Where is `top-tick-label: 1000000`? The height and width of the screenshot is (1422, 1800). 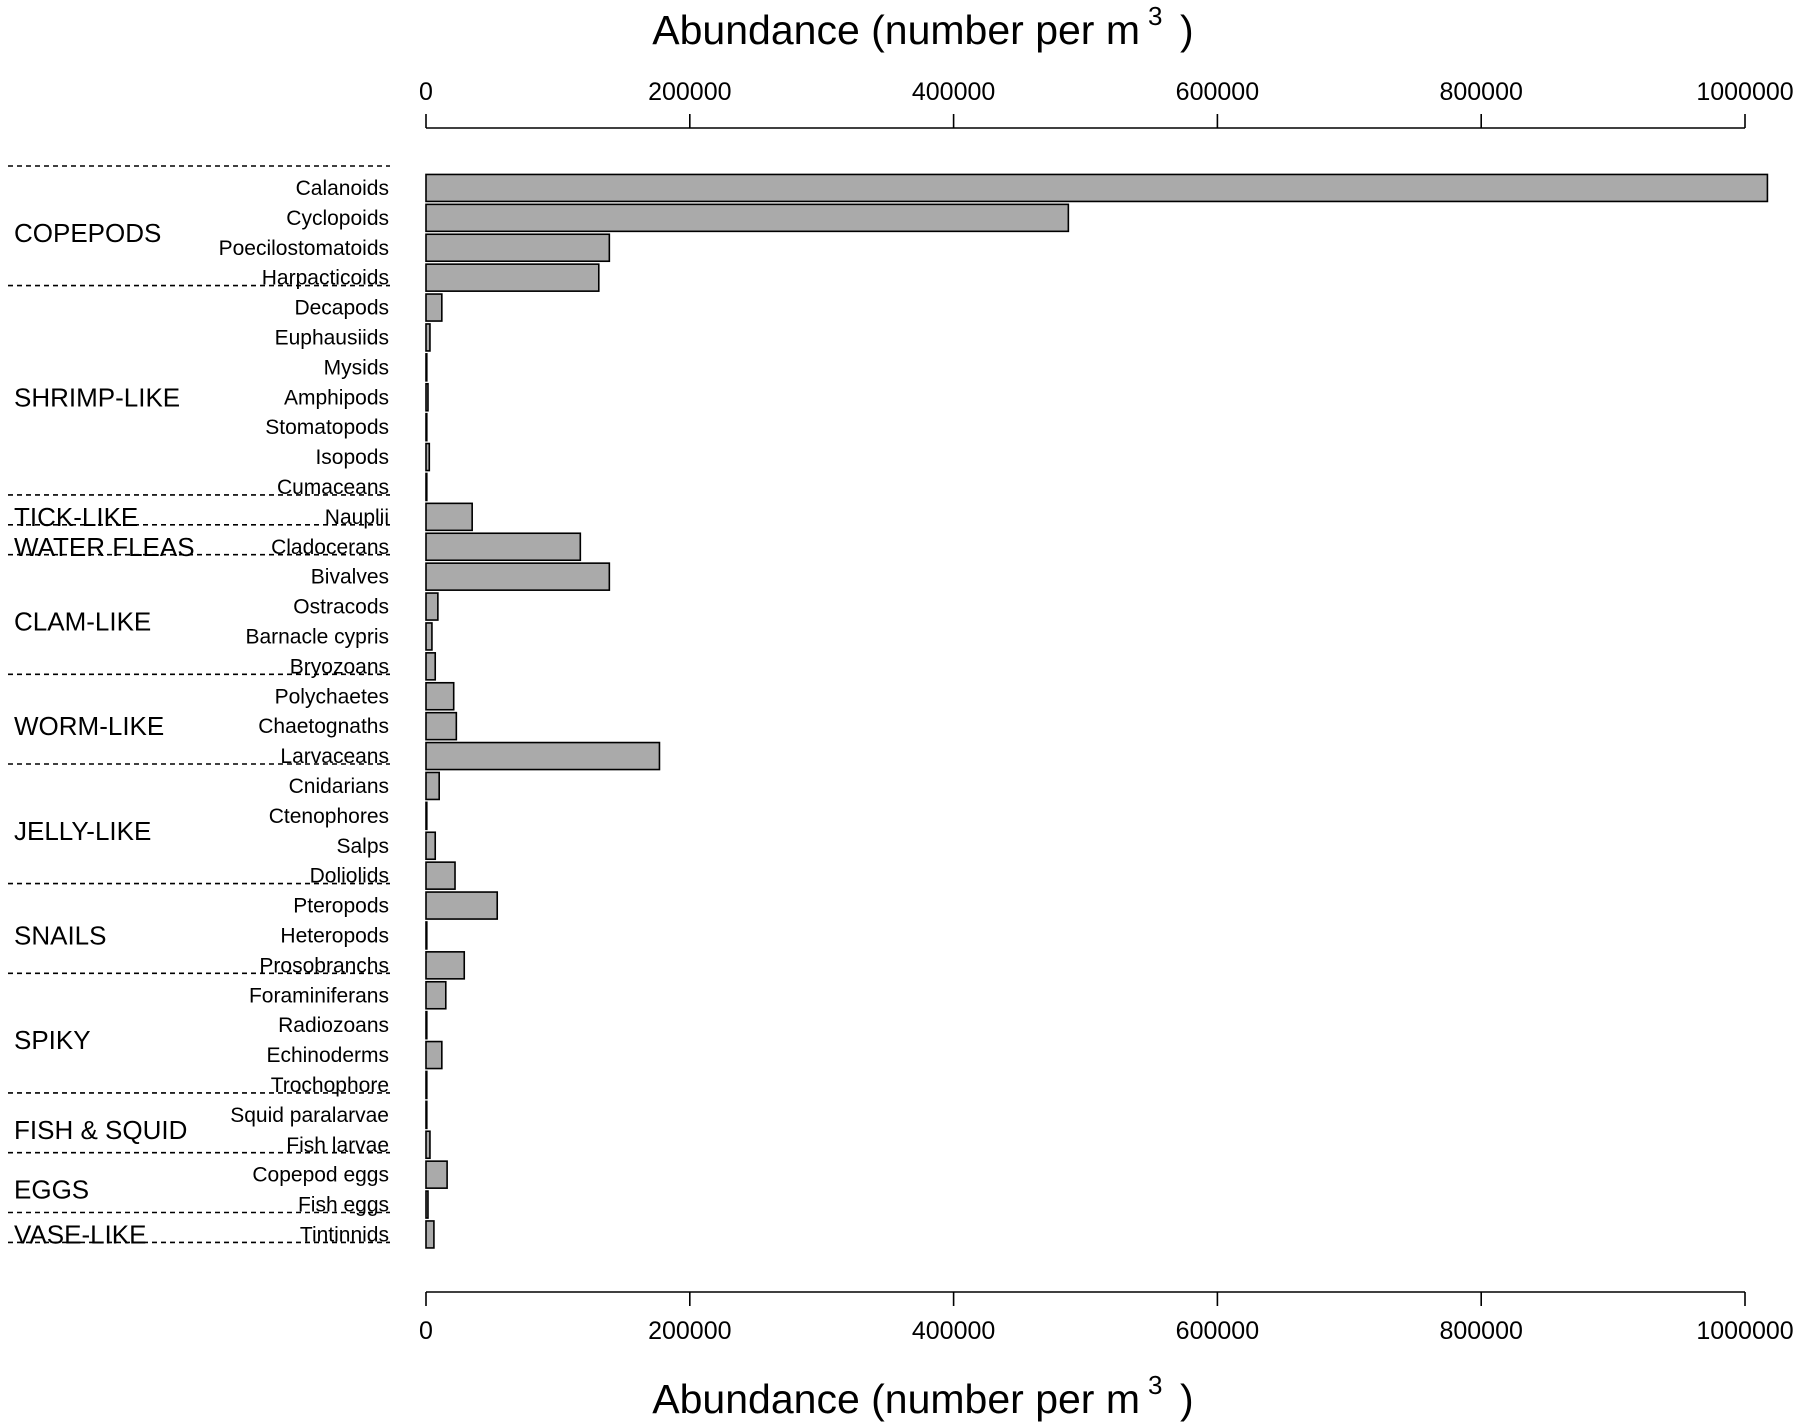
top-tick-label: 1000000 is located at coordinates (1744, 92).